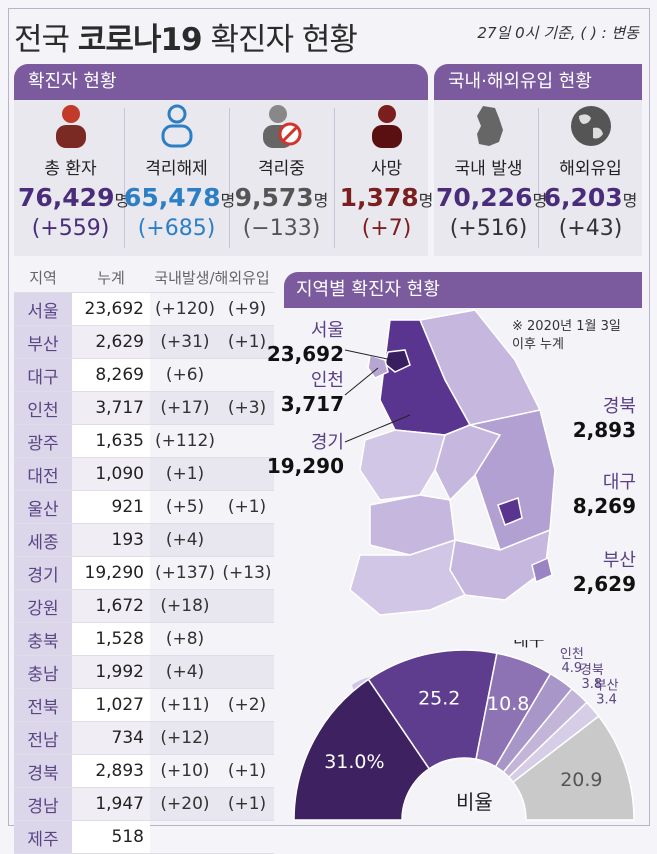  What do you see at coordinates (362, 749) in the screenshot?
I see `ratio-slice-서울` at bounding box center [362, 749].